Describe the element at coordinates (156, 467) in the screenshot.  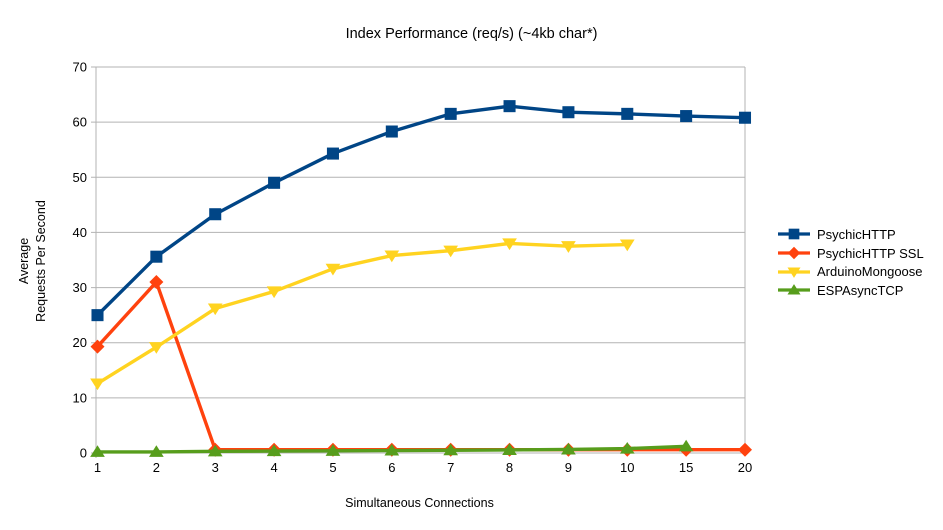
I see `x-tick-label: 2` at that location.